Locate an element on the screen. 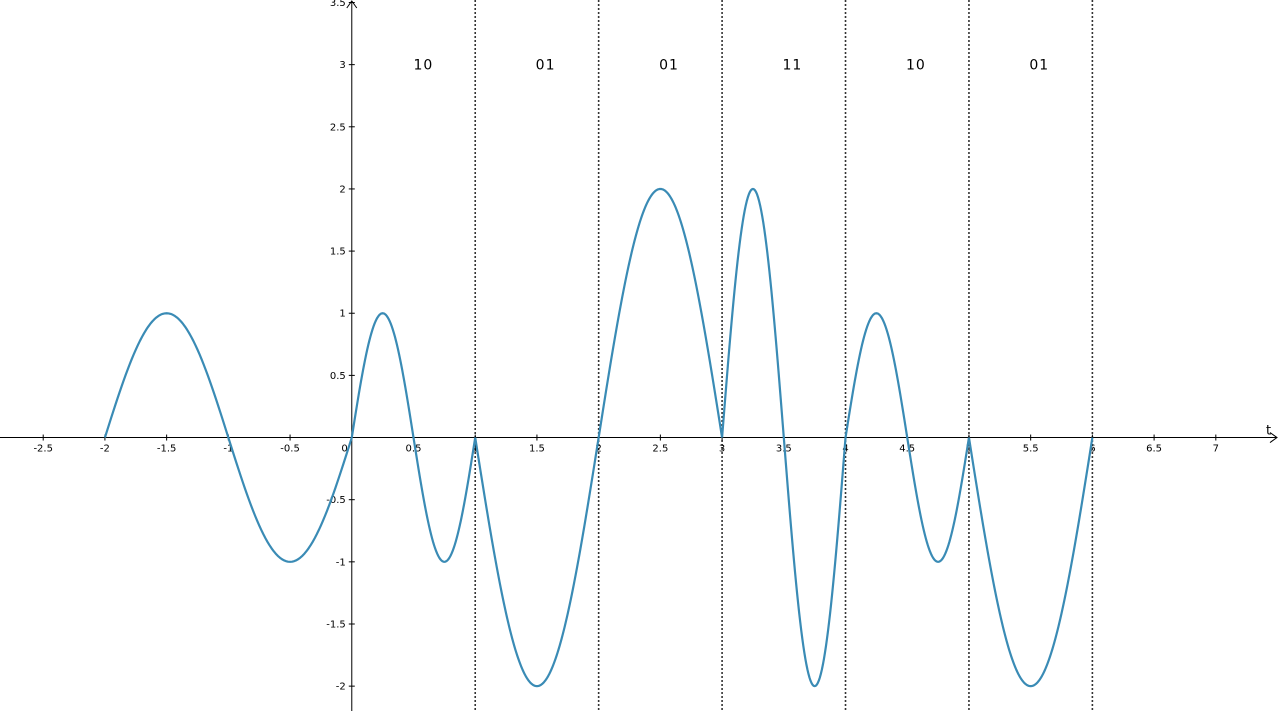  x-tick-label: 0.5 is located at coordinates (414, 449).